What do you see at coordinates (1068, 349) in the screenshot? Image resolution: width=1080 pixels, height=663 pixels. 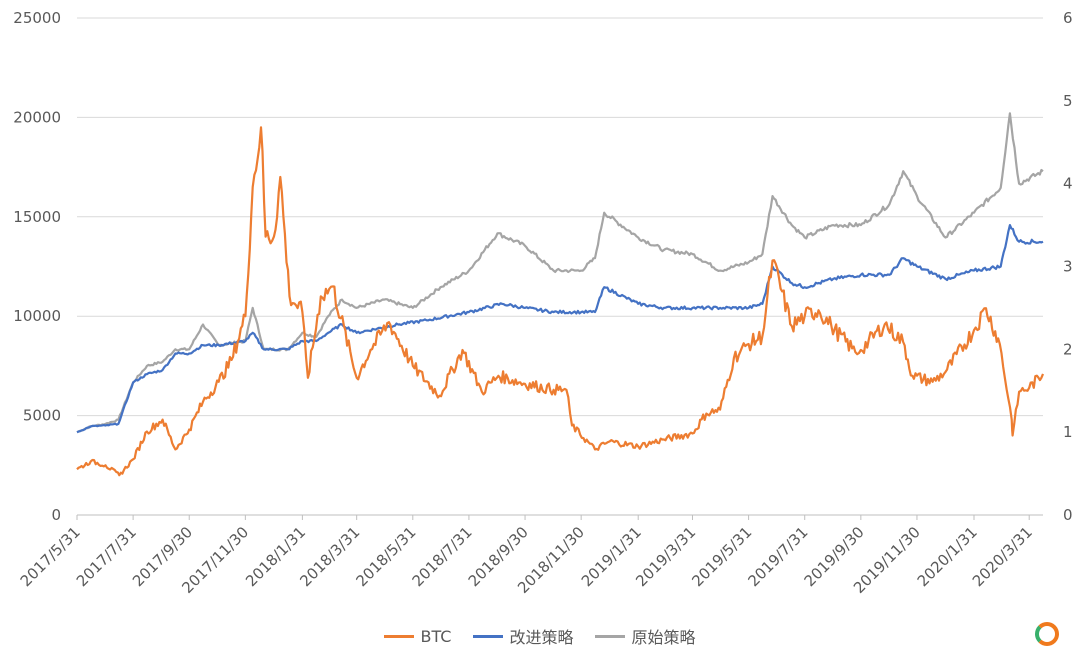 I see `y-right-tick-label: 2` at bounding box center [1068, 349].